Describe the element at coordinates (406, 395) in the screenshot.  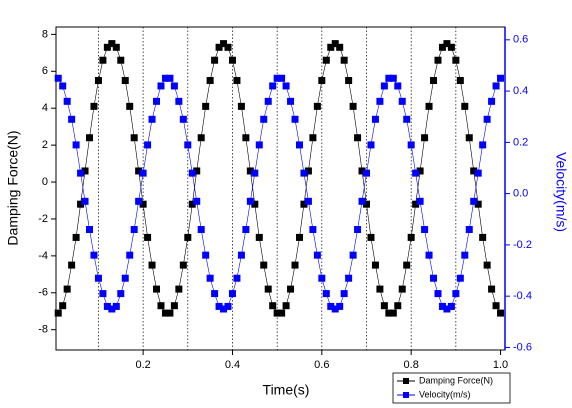
I see `legend-marker` at that location.